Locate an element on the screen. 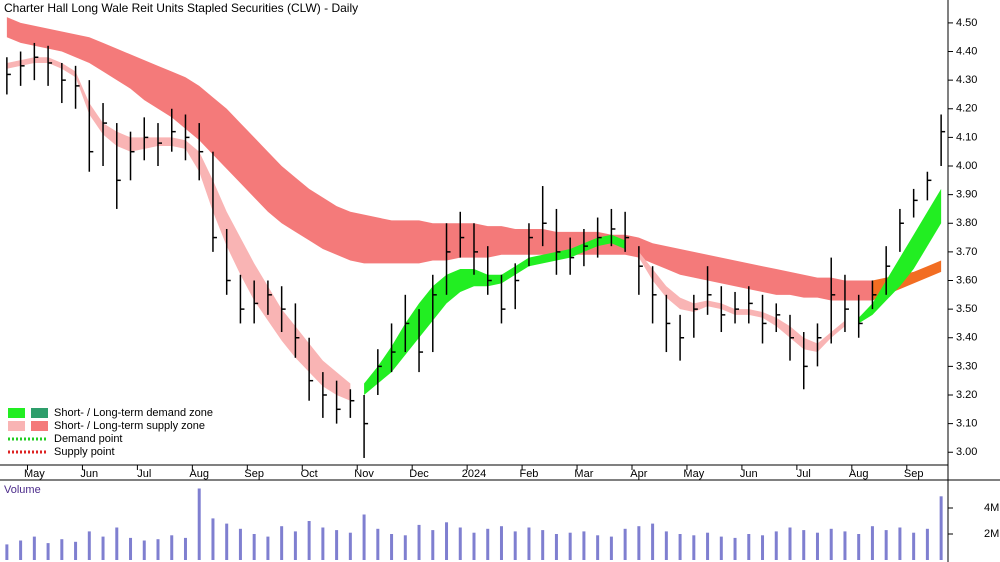 The height and width of the screenshot is (562, 1000). x-tick-label: Apr is located at coordinates (638, 474).